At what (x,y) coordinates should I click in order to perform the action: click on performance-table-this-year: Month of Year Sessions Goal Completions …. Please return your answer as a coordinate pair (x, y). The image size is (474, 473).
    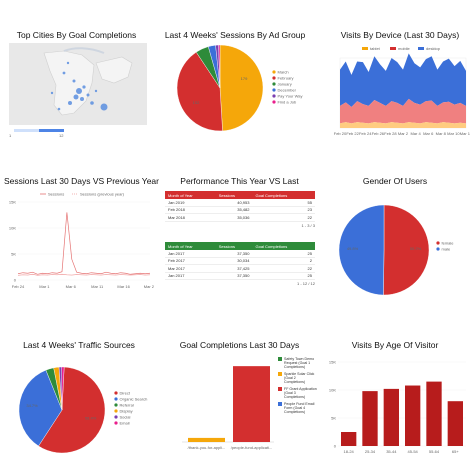
    Looking at the image, I should click on (240, 209).